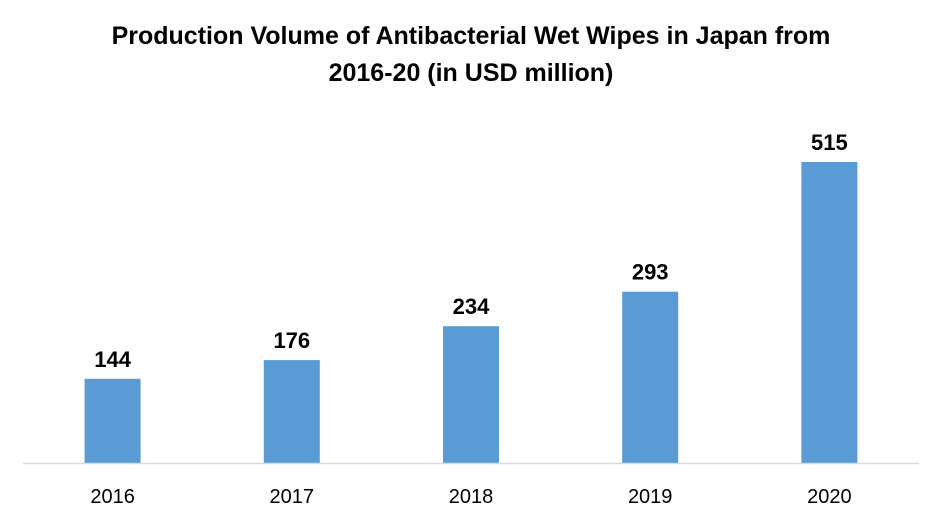  Describe the element at coordinates (471, 306) in the screenshot. I see `data-label-2018: 234` at that location.